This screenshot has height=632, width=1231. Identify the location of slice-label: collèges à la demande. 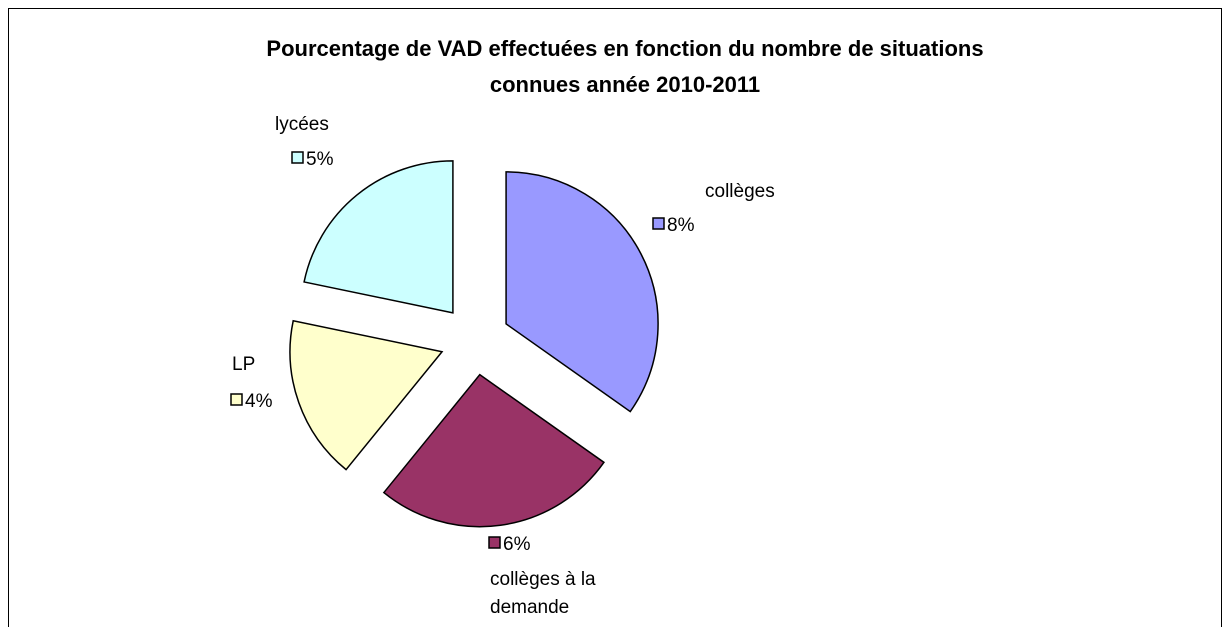
(543, 593).